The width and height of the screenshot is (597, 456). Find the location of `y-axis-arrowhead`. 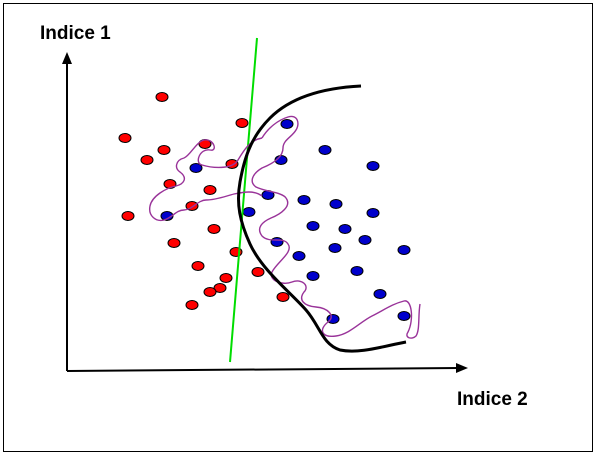

y-axis-arrowhead is located at coordinates (67, 58).